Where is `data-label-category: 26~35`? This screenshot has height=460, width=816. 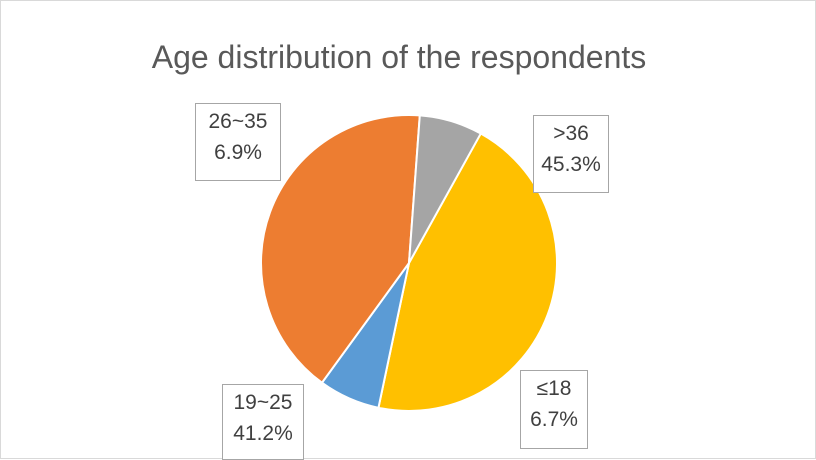 data-label-category: 26~35 is located at coordinates (238, 121).